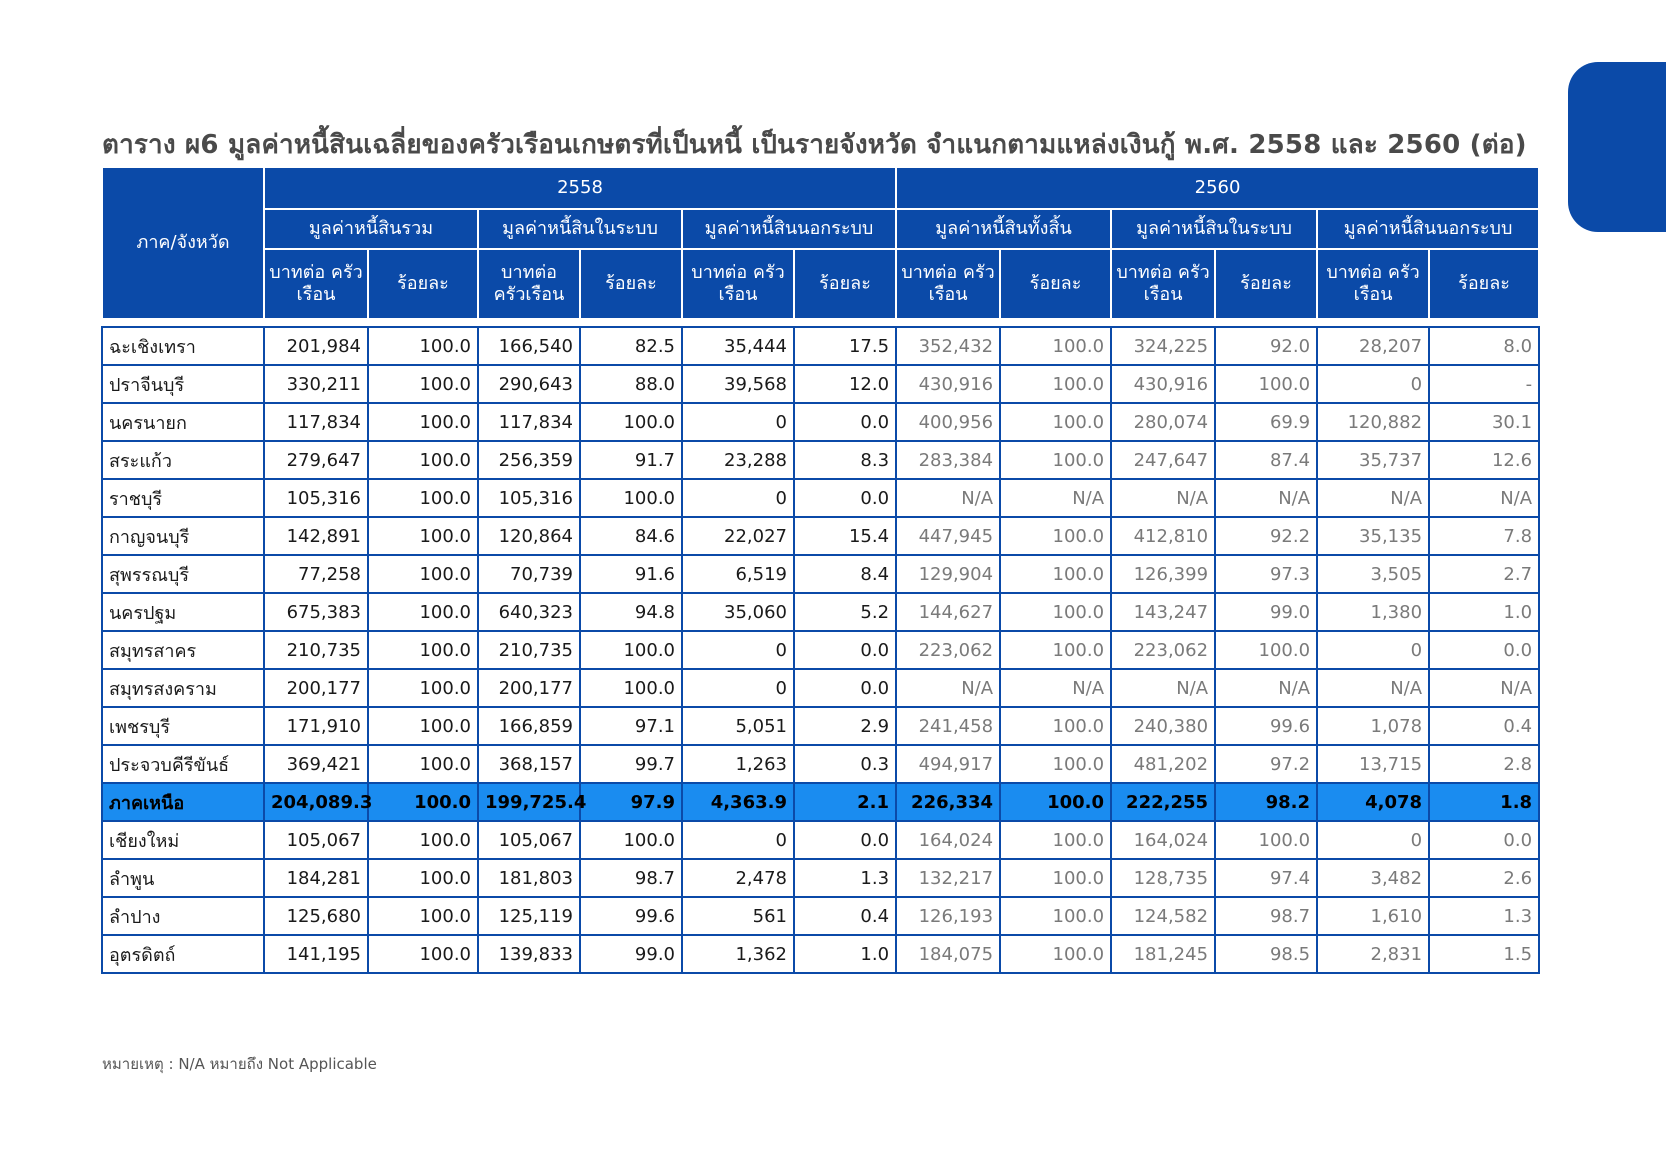 The width and height of the screenshot is (1666, 1174). Describe the element at coordinates (529, 536) in the screenshot. I see `value-cell: 120,864` at that location.